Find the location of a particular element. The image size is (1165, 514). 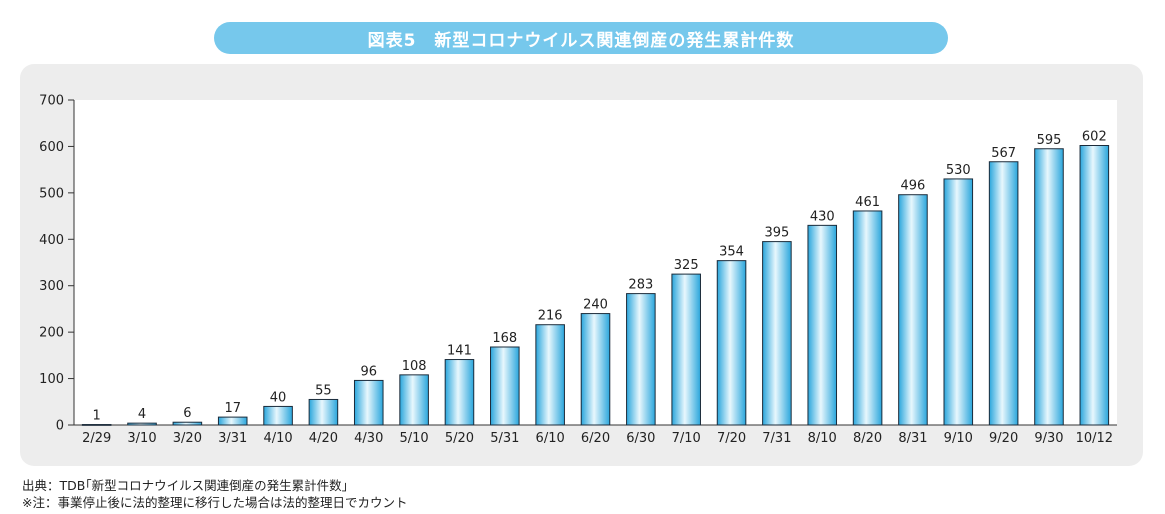

data-label: 283 is located at coordinates (640, 285).